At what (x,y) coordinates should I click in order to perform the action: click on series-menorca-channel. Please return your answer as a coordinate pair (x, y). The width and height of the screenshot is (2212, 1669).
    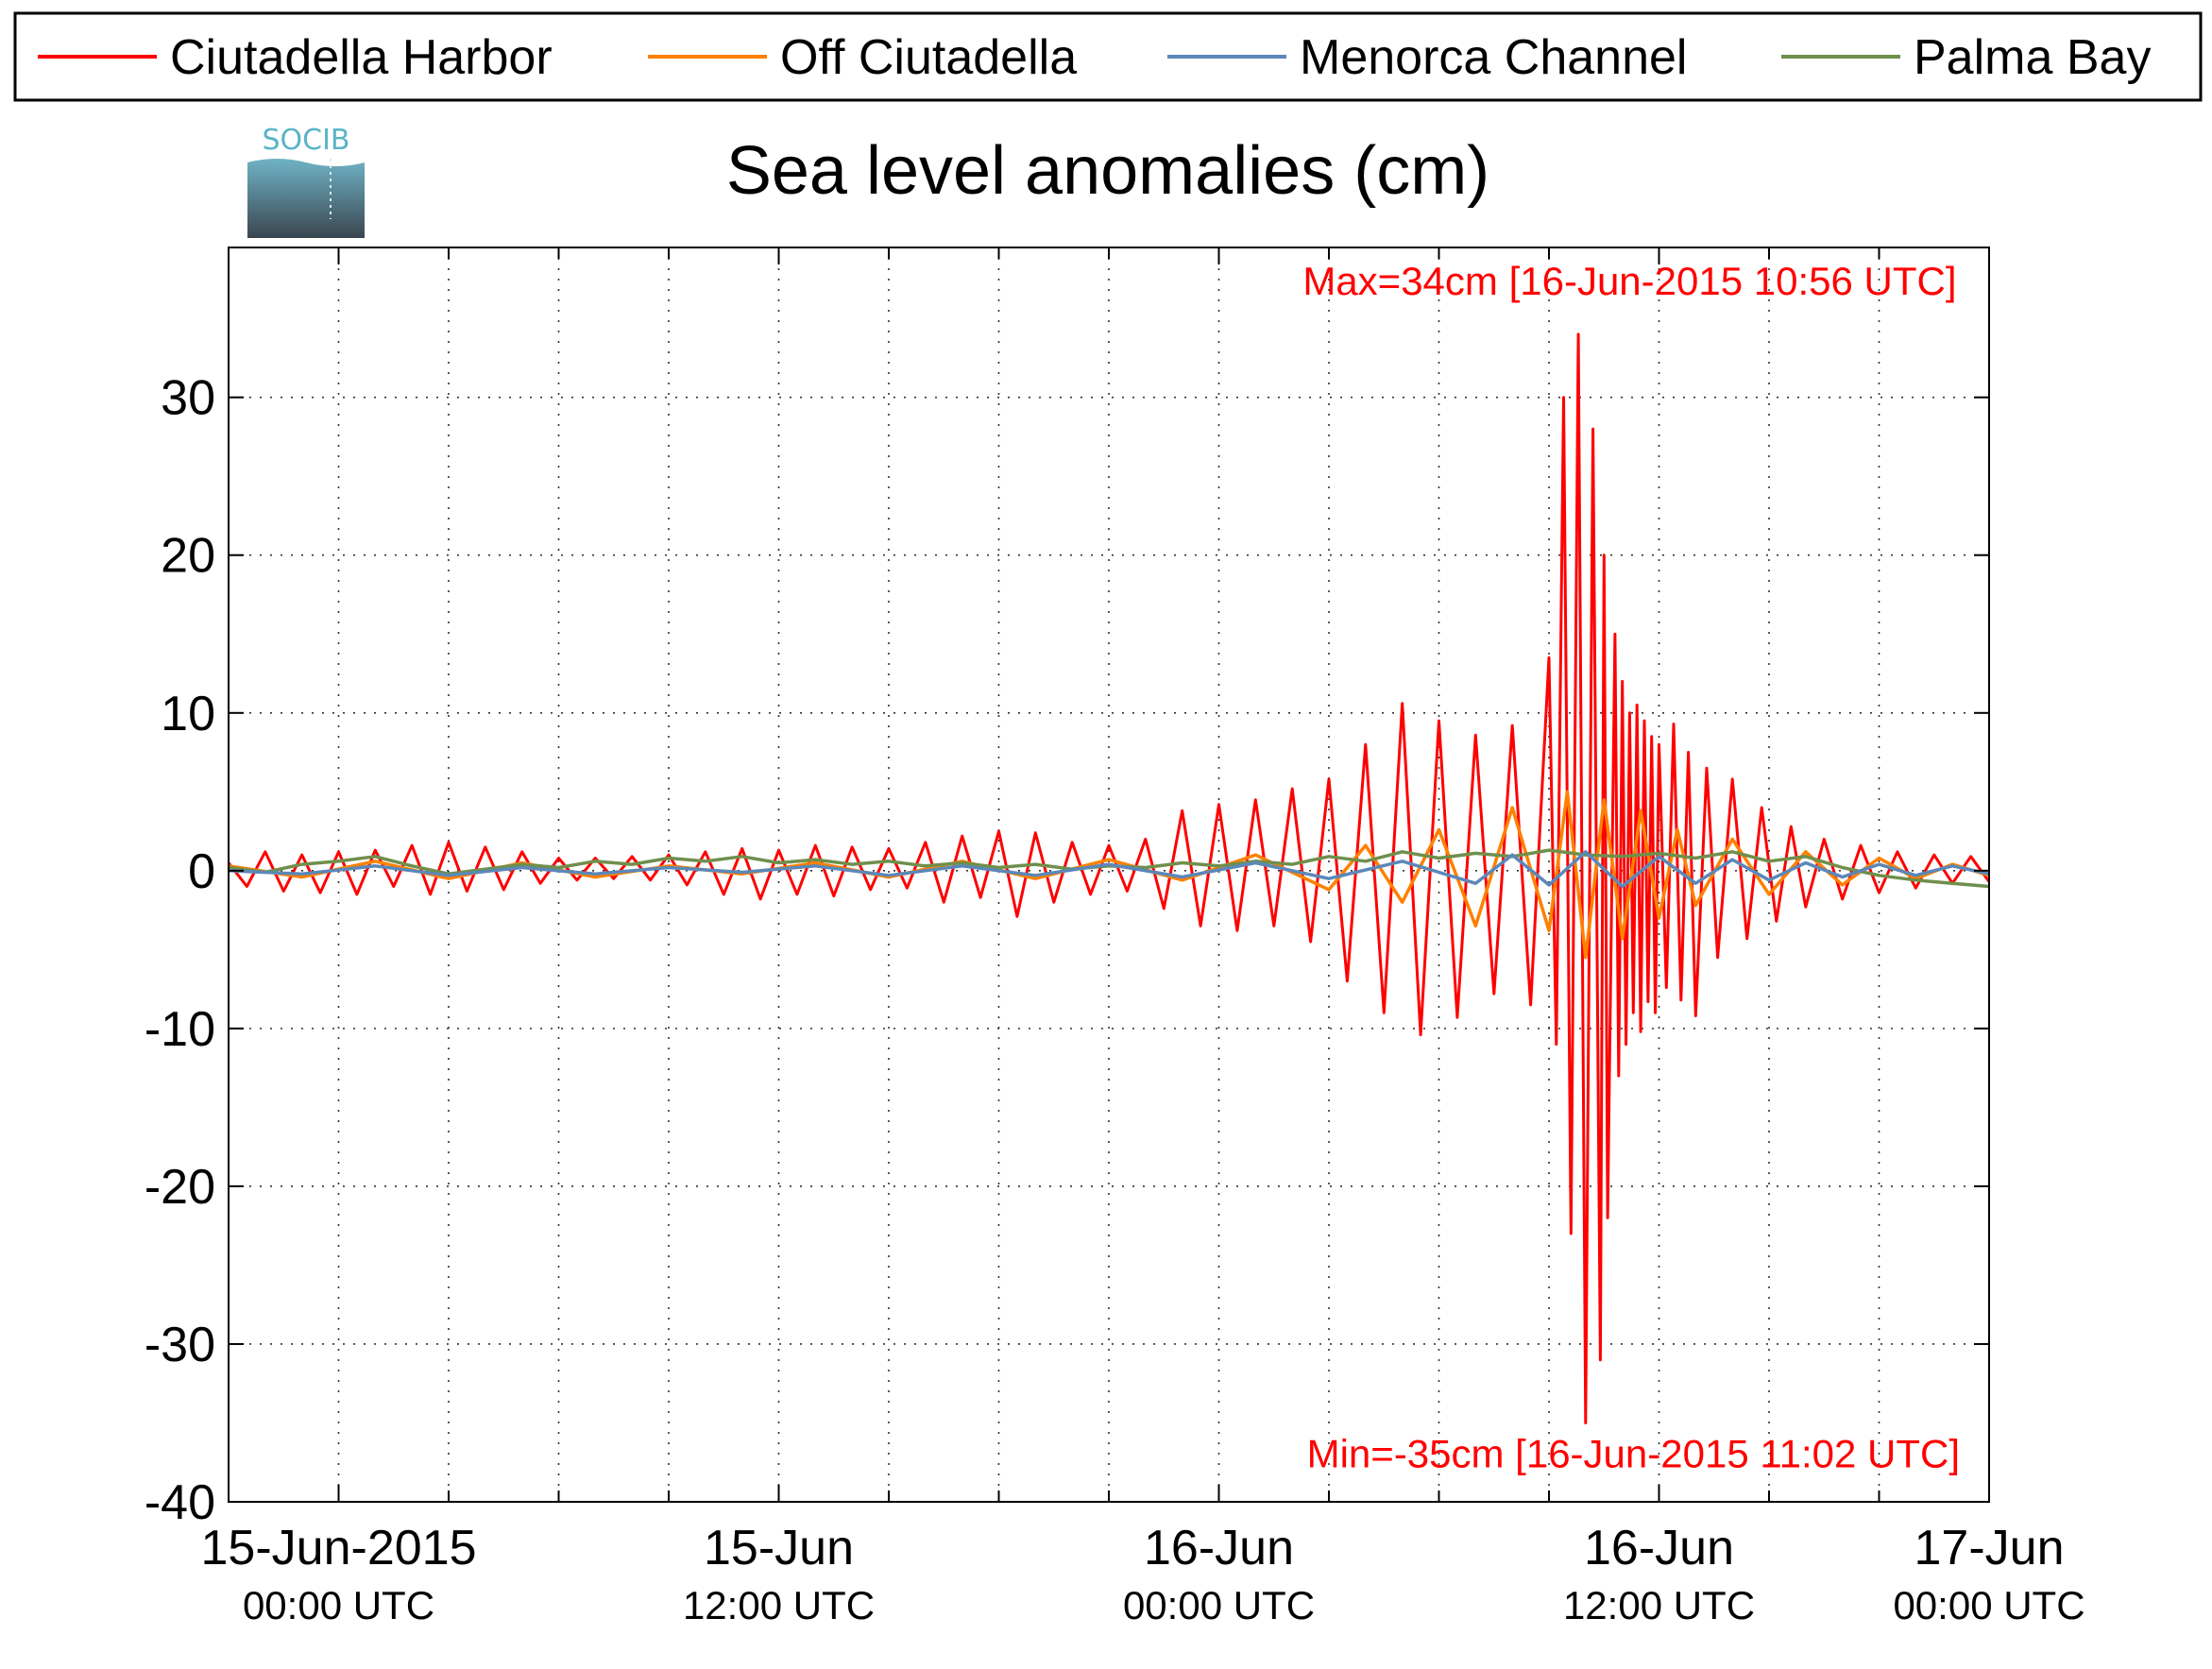
    Looking at the image, I should click on (1109, 870).